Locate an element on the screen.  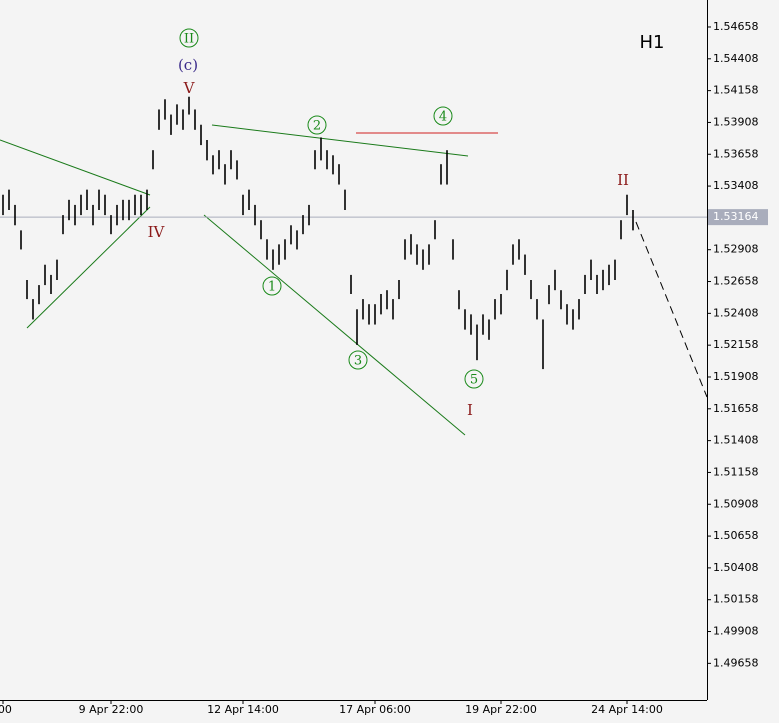
y-tick-label: 1.53658 is located at coordinates (736, 153).